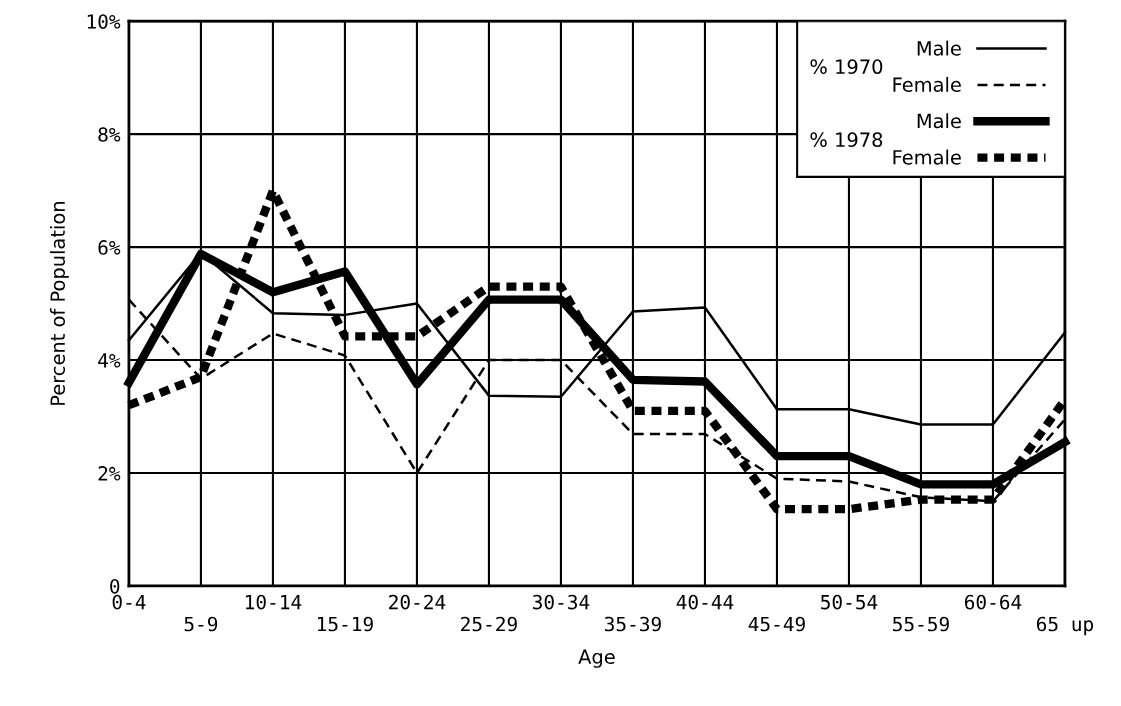 The width and height of the screenshot is (1121, 706). Describe the element at coordinates (104, 21) in the screenshot. I see `y-tick-label: 10%` at that location.